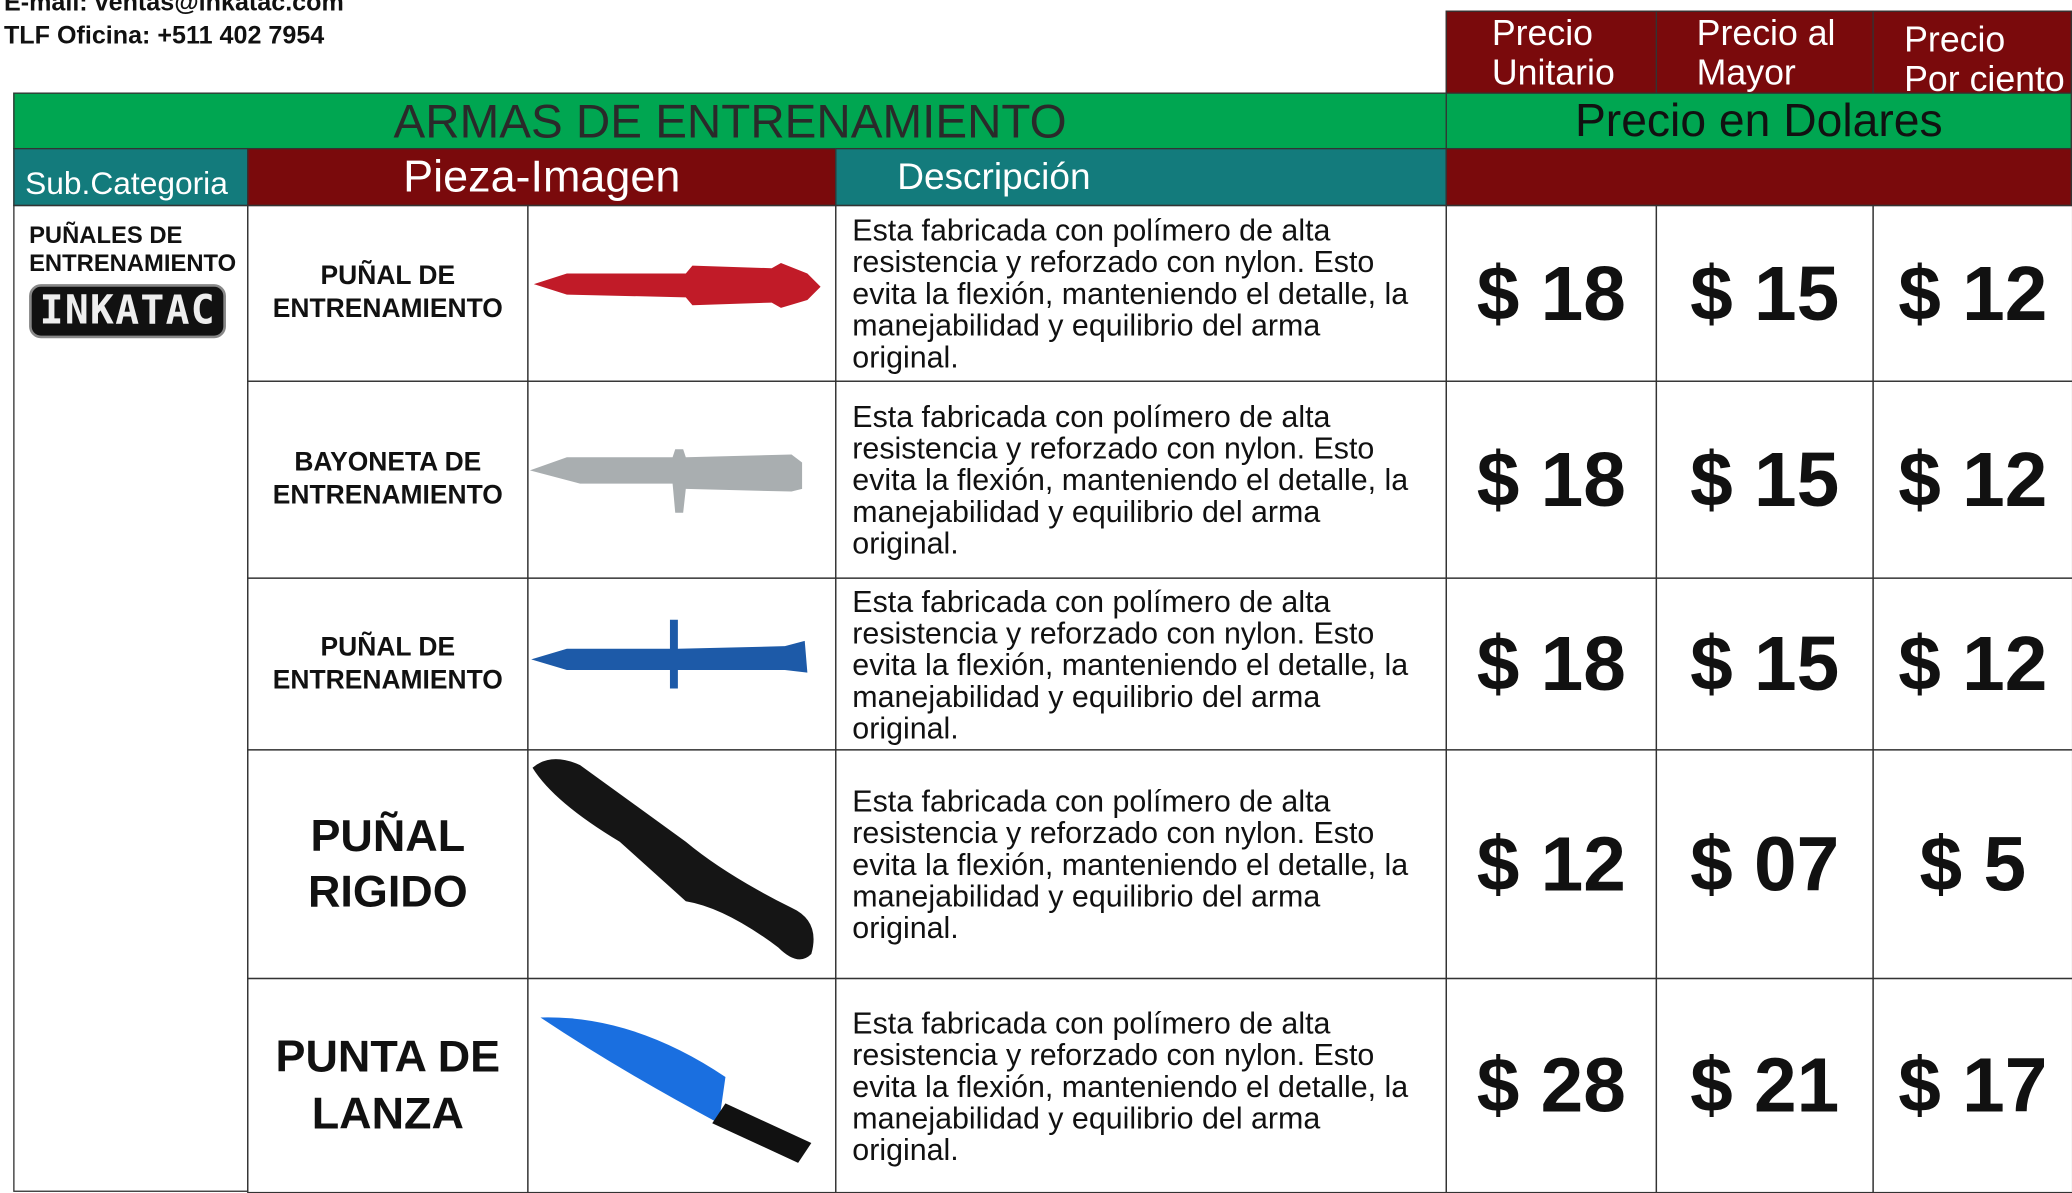 This screenshot has height=1193, width=2072. What do you see at coordinates (542, 177) in the screenshot?
I see `column-header: Pieza-Imagen` at bounding box center [542, 177].